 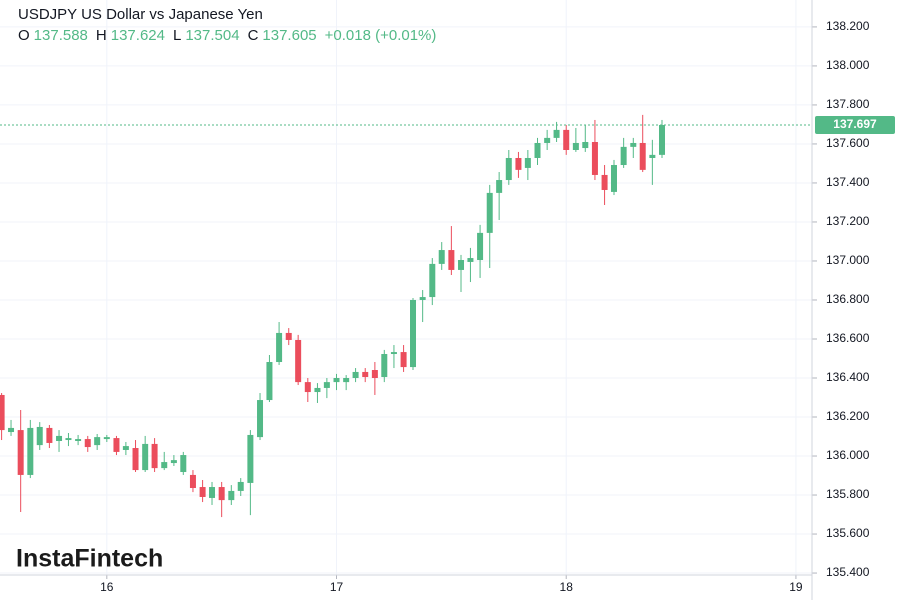 What do you see at coordinates (848, 338) in the screenshot?
I see `y-tick-label: 136.600` at bounding box center [848, 338].